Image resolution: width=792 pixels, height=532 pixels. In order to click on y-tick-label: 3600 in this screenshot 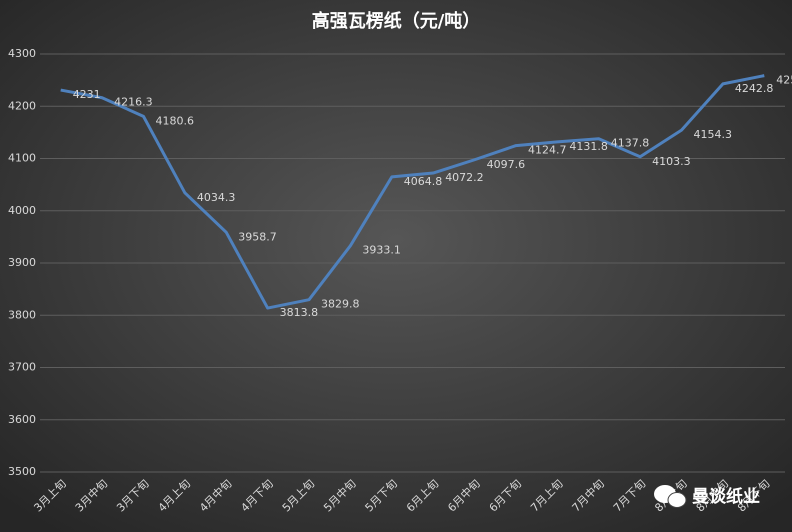, I will do `click(22, 419)`.